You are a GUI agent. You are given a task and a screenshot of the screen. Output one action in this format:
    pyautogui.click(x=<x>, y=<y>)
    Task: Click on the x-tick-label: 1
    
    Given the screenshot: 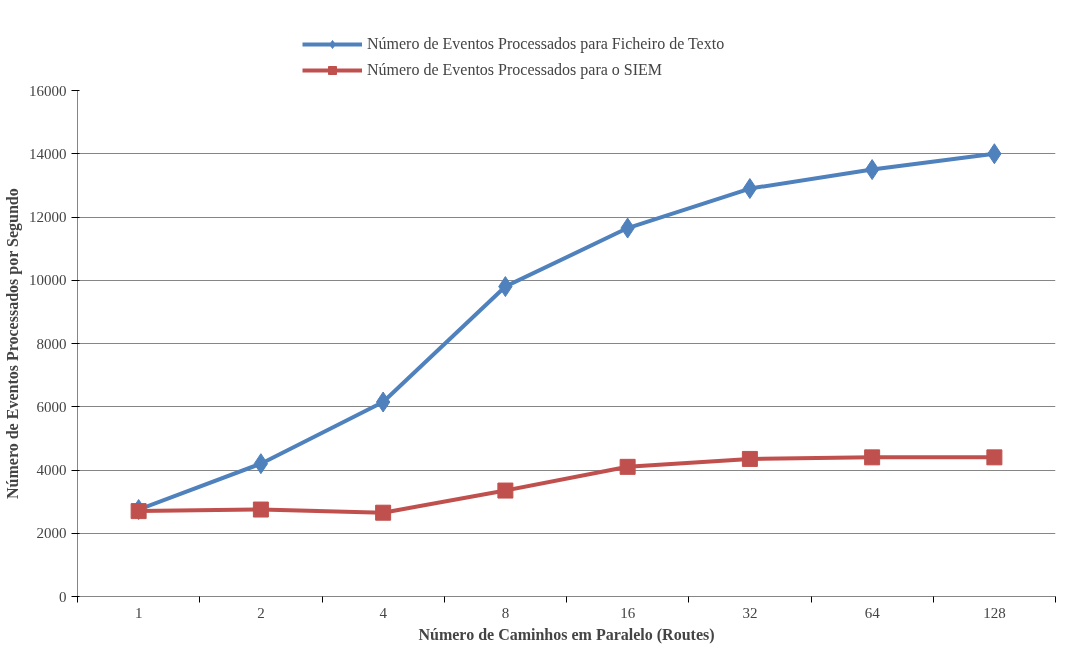 What is the action you would take?
    pyautogui.click(x=138, y=612)
    